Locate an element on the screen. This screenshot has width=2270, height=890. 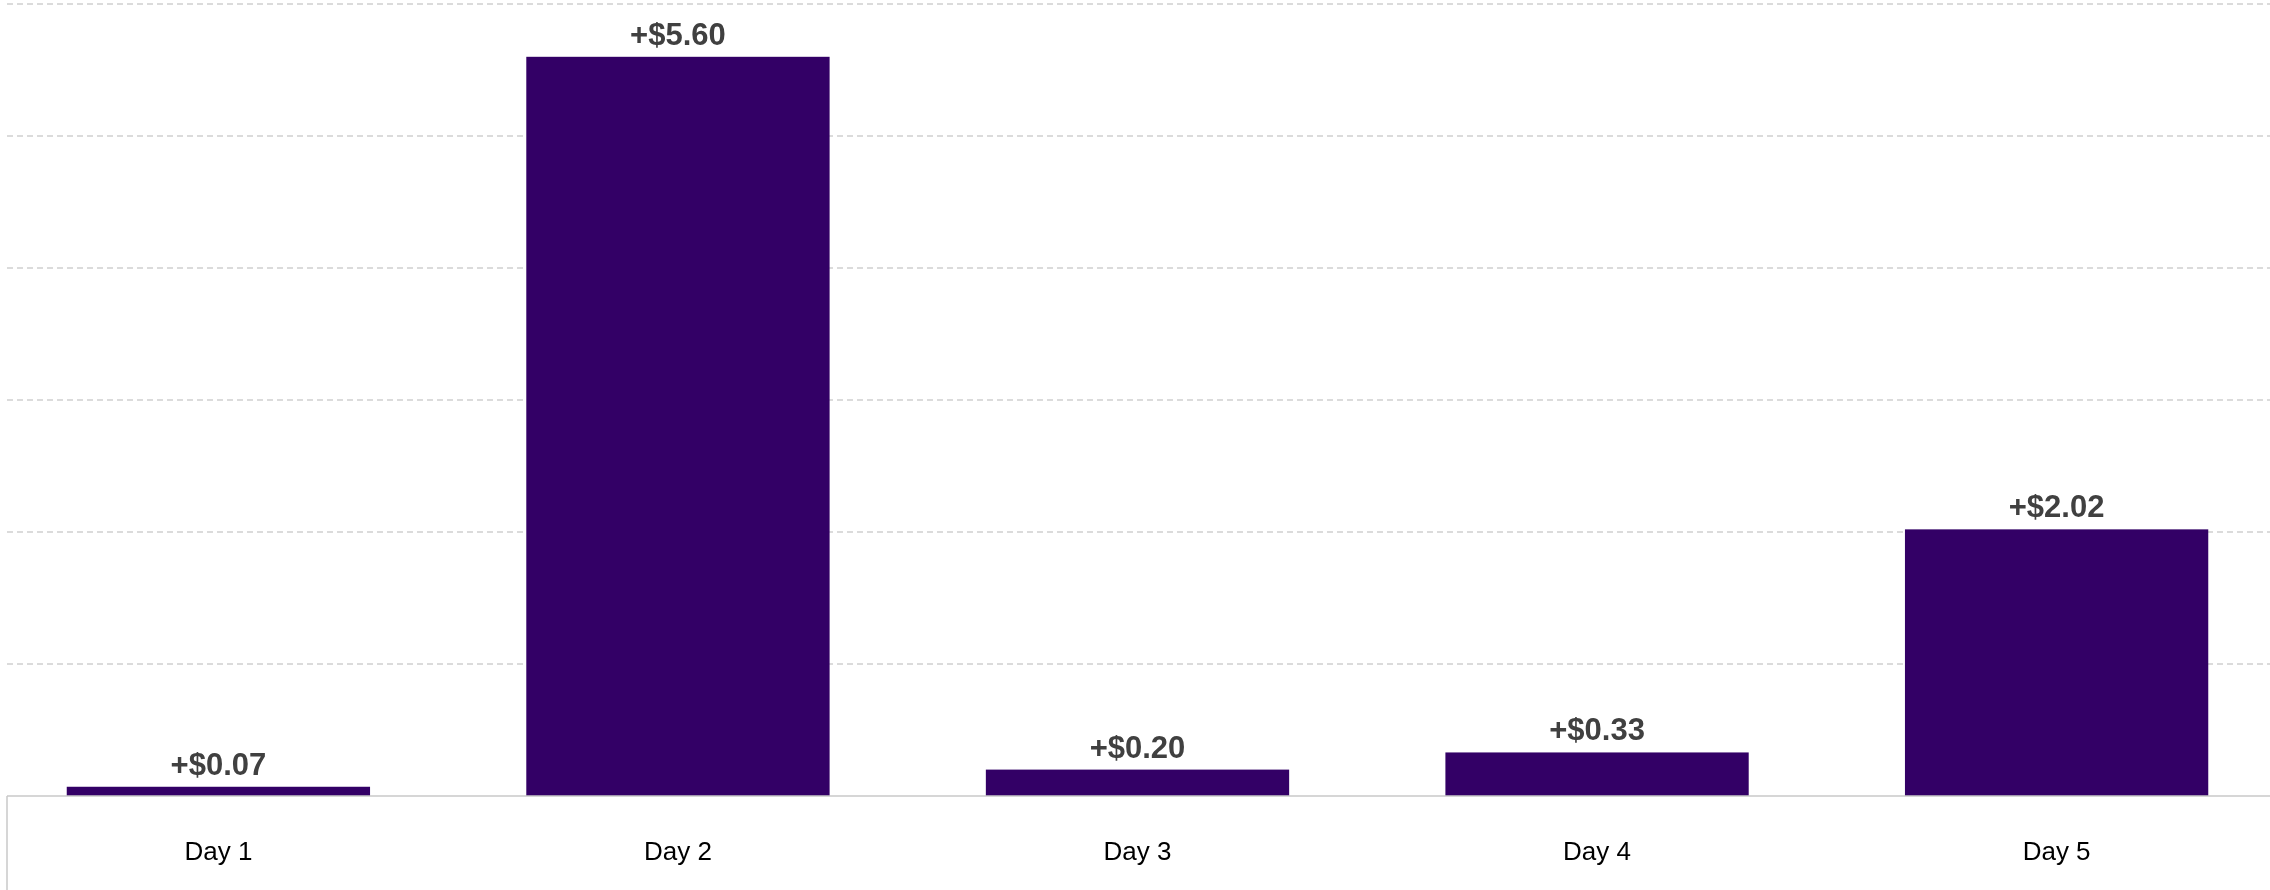
data-label: +$0.33 is located at coordinates (1597, 730).